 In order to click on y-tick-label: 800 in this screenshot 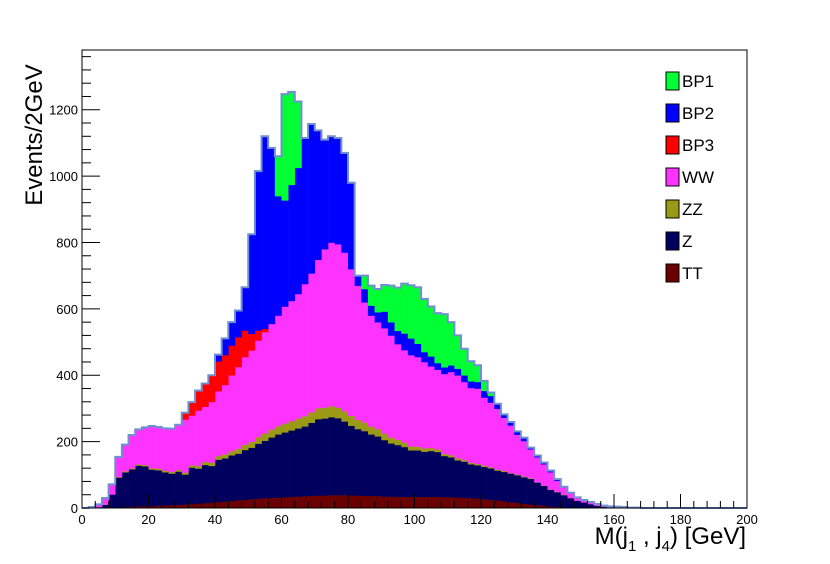, I will do `click(67, 242)`.